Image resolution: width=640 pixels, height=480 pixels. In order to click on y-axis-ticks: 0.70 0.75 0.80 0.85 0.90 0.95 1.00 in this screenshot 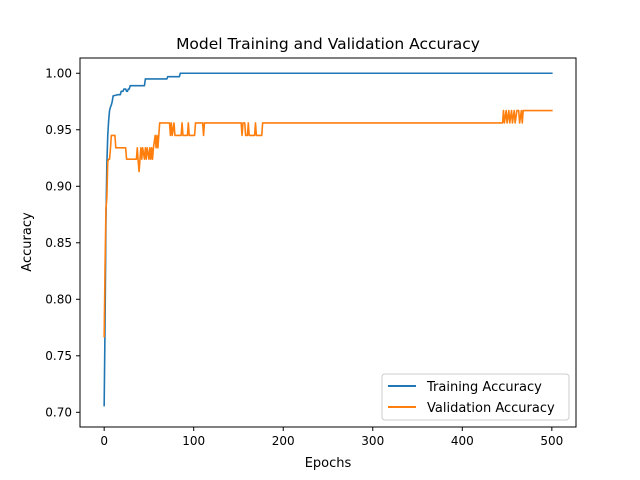, I will do `click(62, 242)`.